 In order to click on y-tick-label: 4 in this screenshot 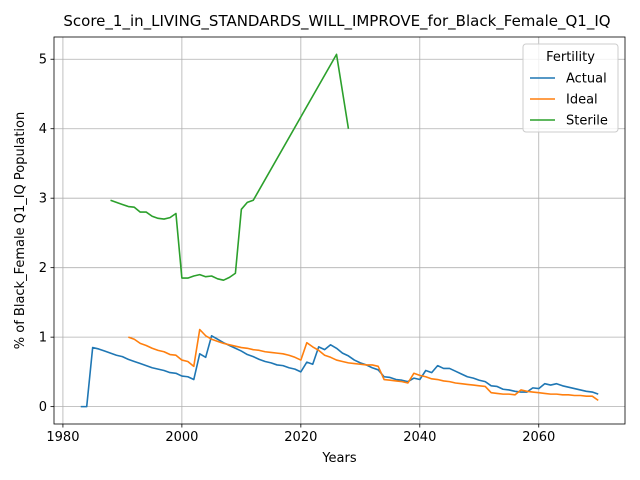, I will do `click(43, 129)`.